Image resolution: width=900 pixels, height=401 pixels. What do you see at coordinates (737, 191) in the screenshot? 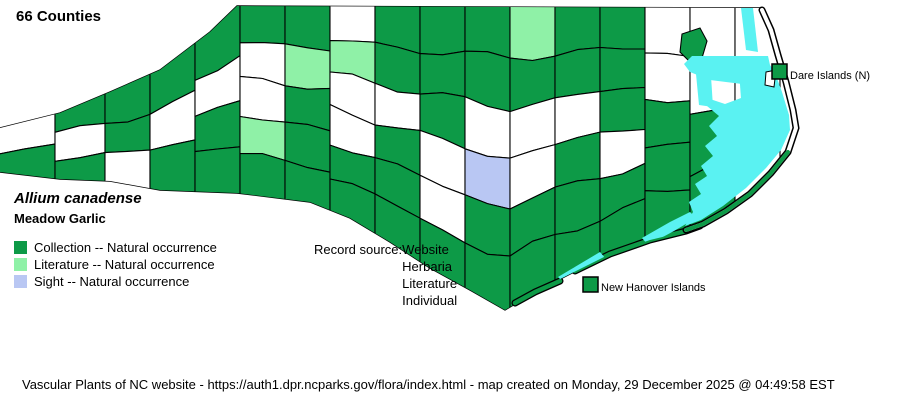
I see `outer-banks-collection` at bounding box center [737, 191].